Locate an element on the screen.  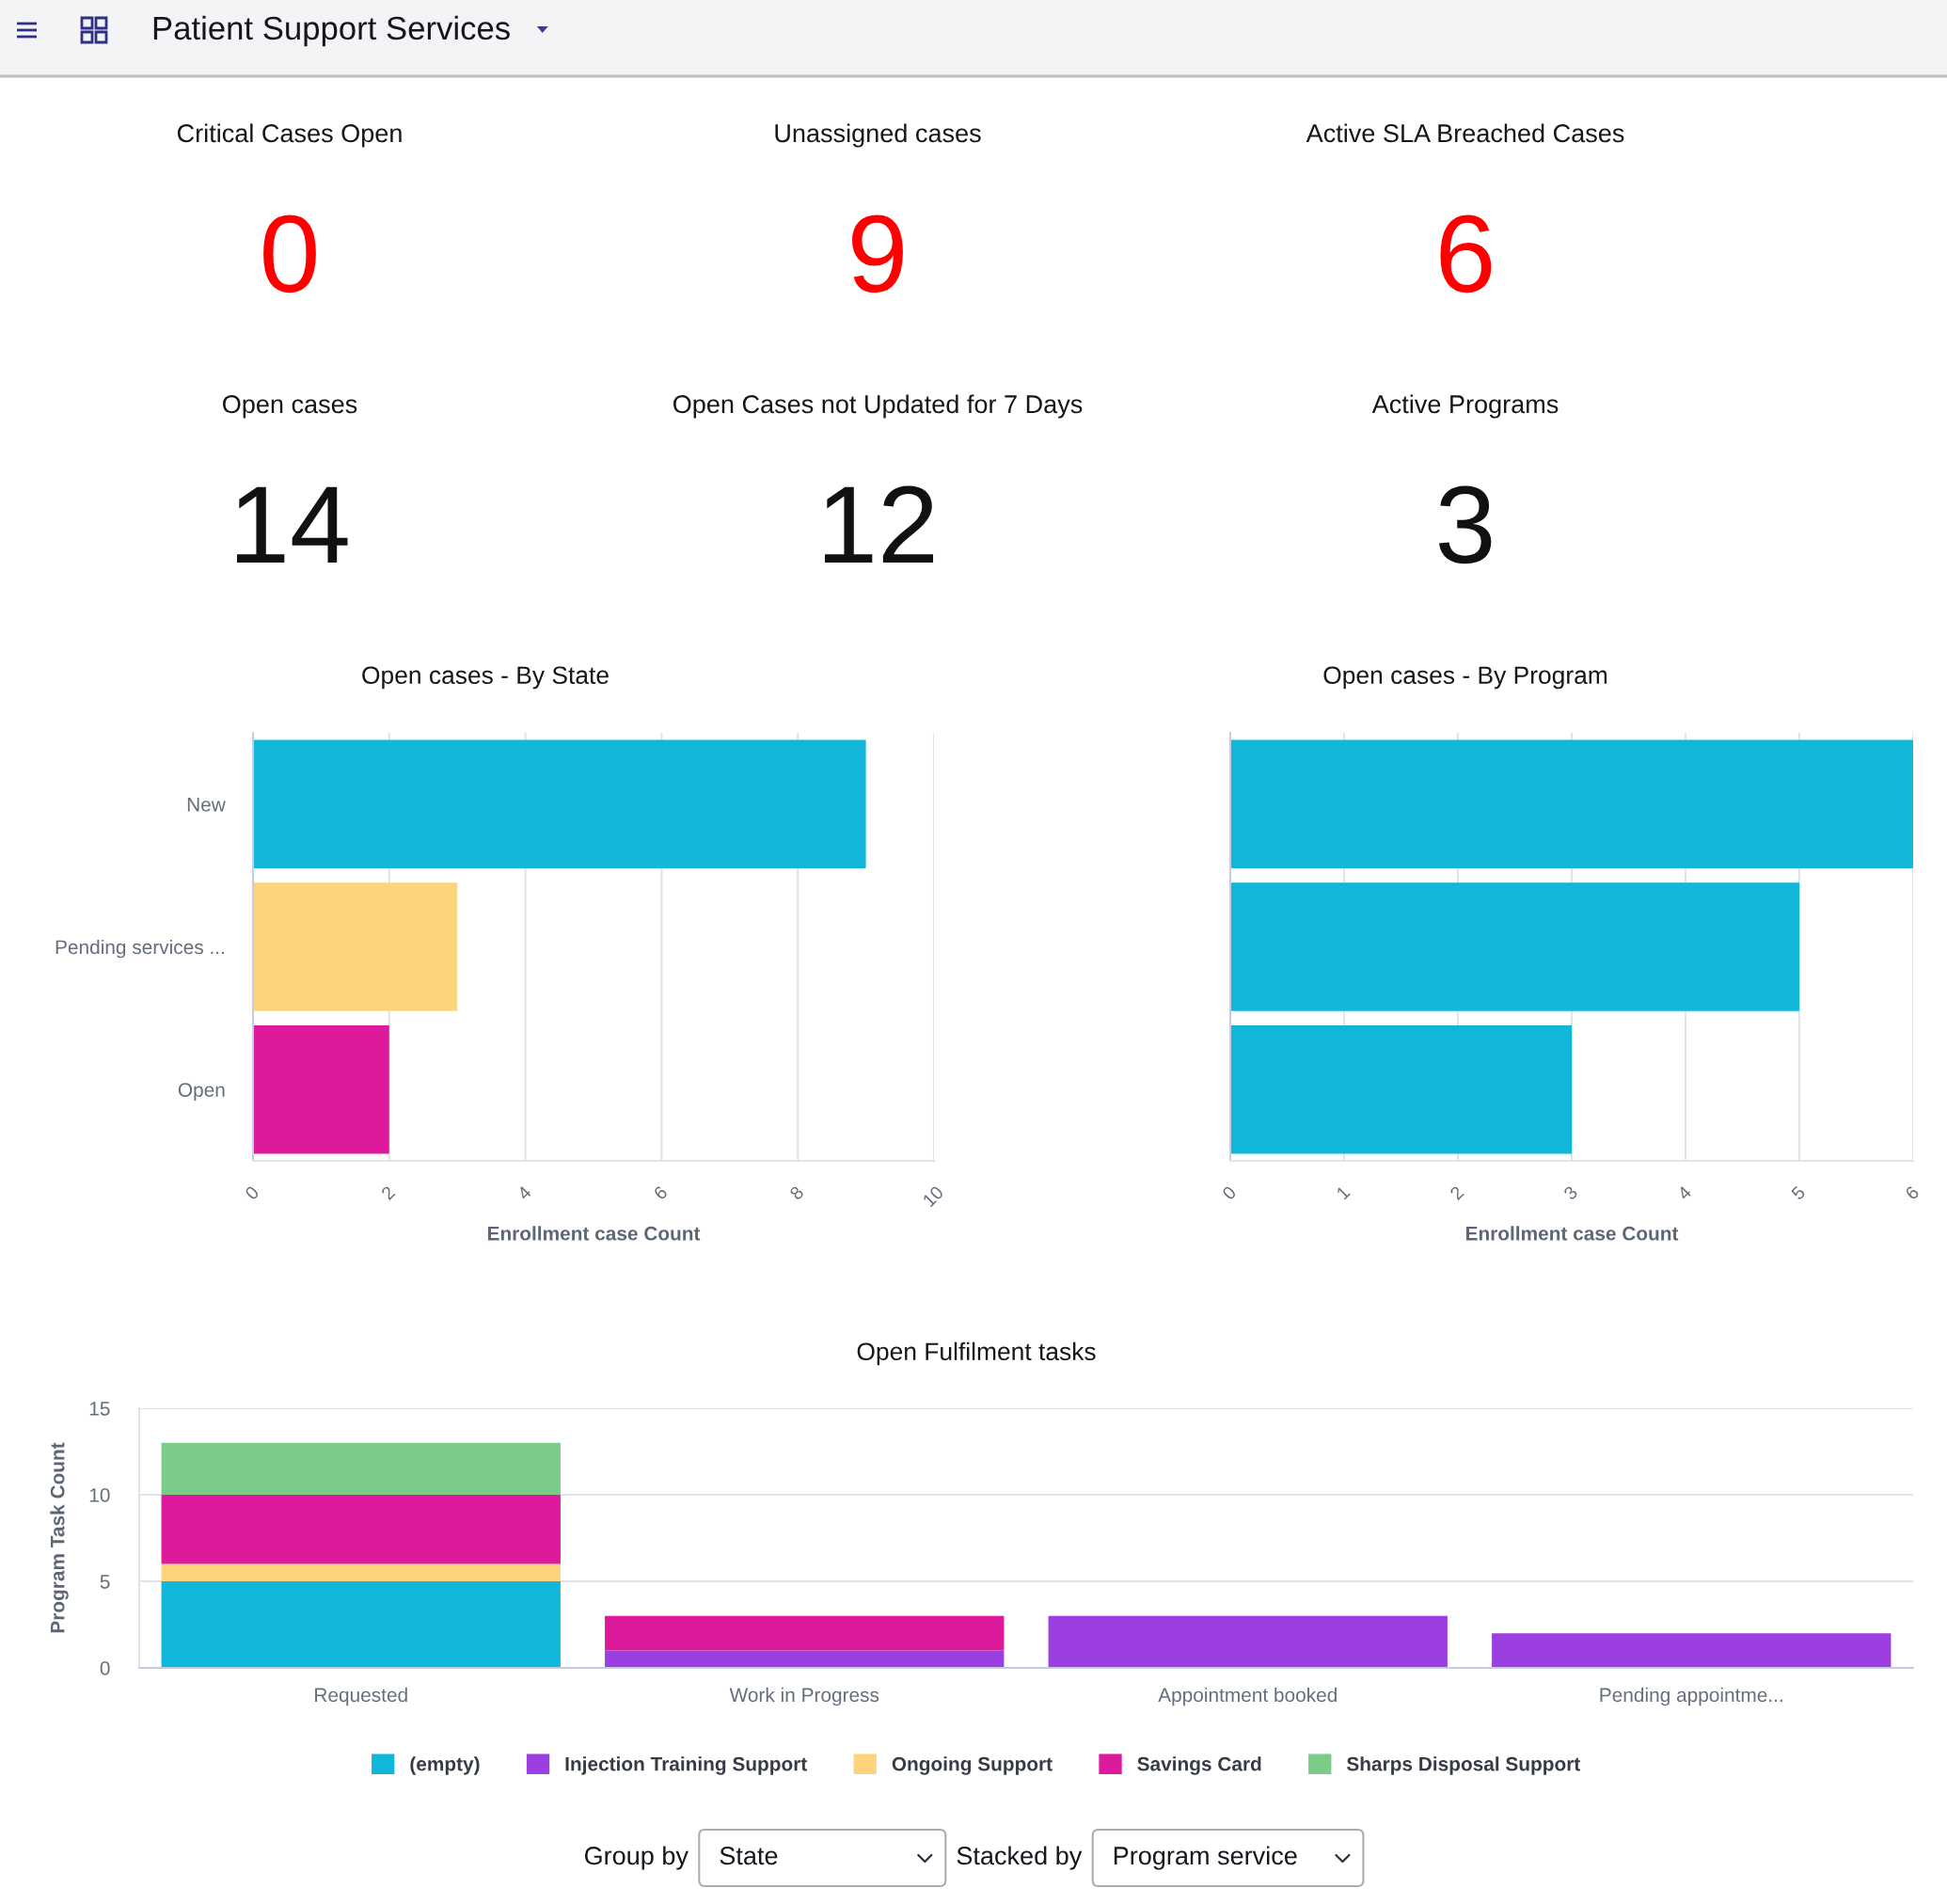
text: 0 is located at coordinates (289, 254).